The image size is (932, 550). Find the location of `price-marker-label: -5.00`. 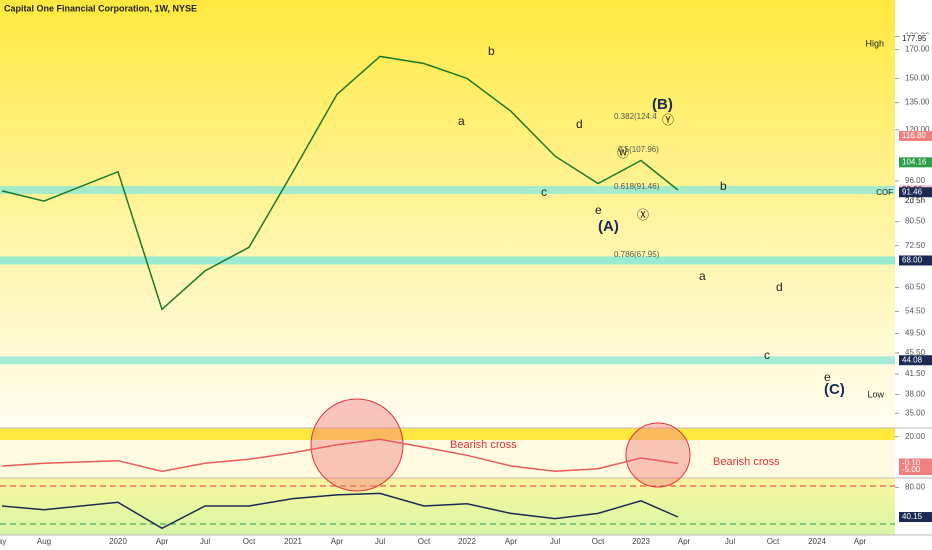

price-marker-label: -5.00 is located at coordinates (911, 469).